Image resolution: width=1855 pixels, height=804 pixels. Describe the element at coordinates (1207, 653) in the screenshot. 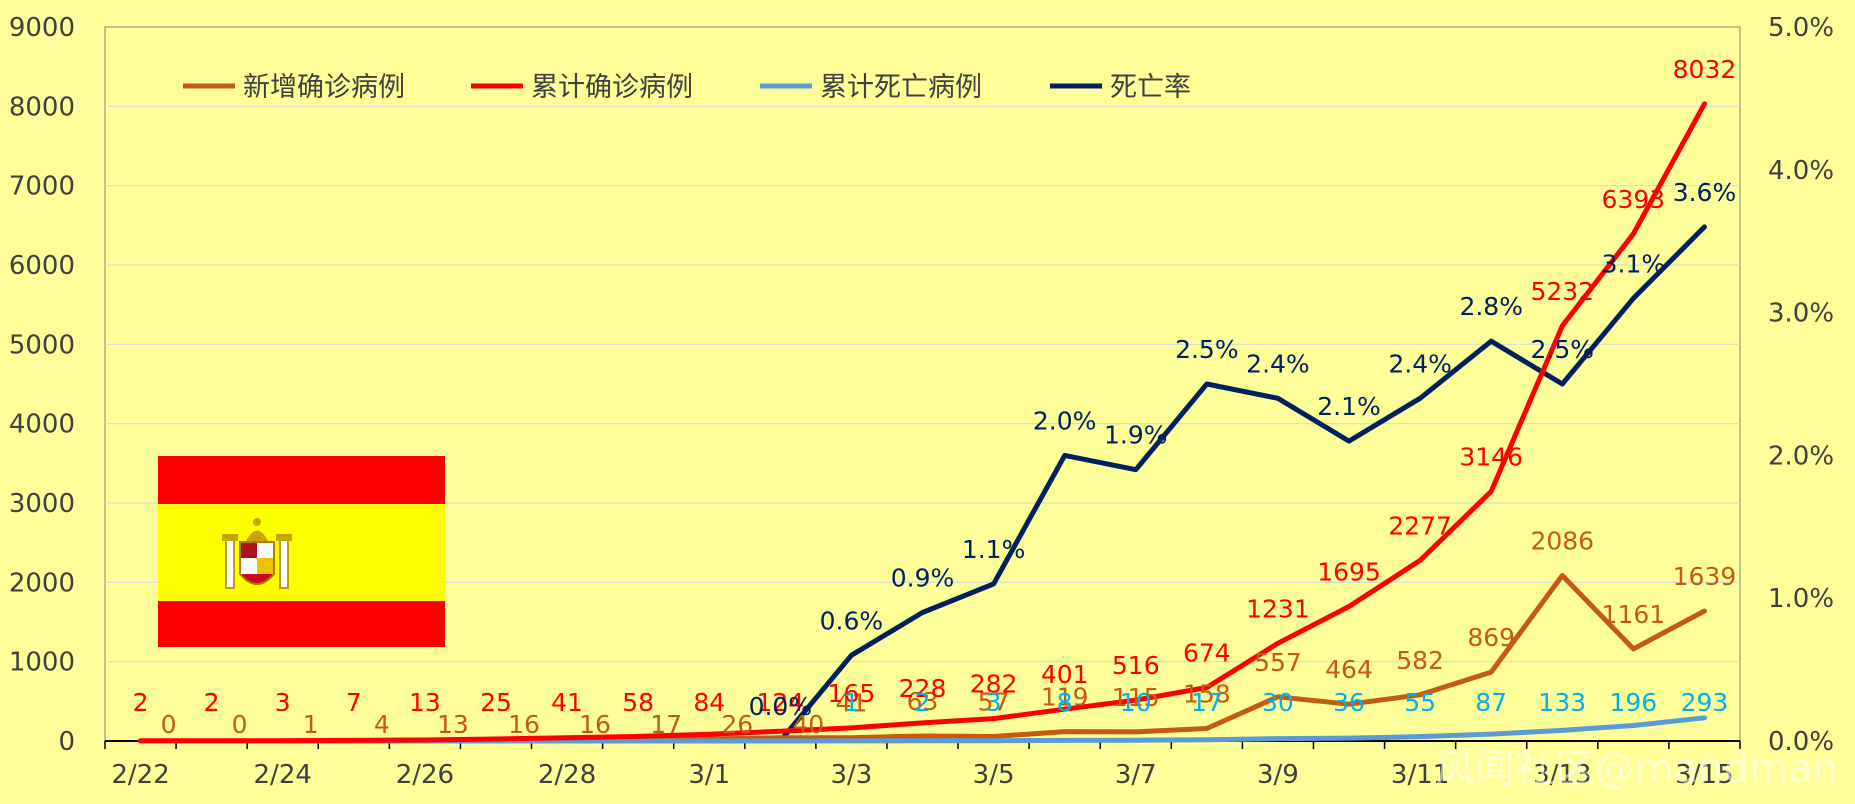

I see `data-label-series-1: 674` at that location.